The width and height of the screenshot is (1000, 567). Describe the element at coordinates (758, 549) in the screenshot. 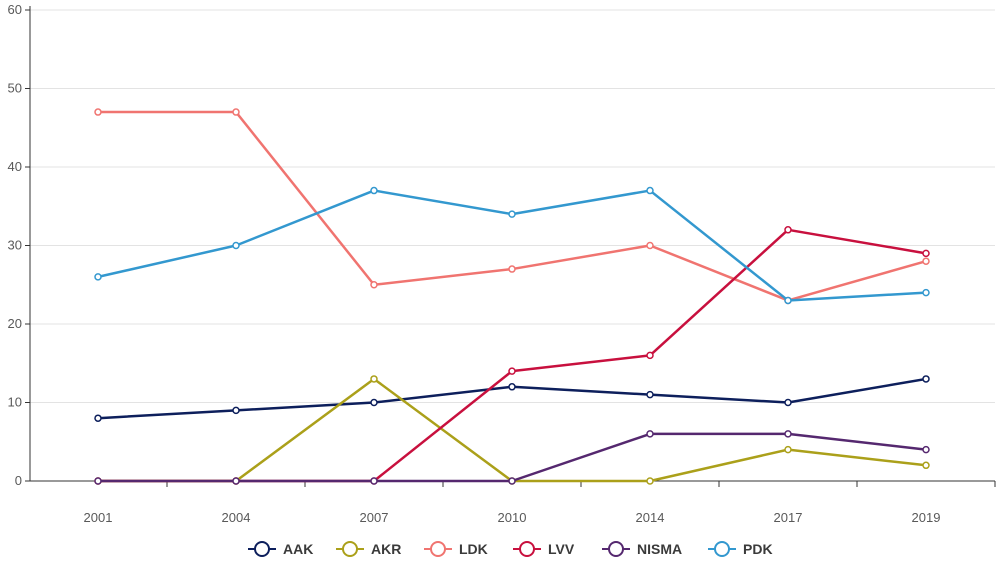

I see `legend-label: PDK` at that location.